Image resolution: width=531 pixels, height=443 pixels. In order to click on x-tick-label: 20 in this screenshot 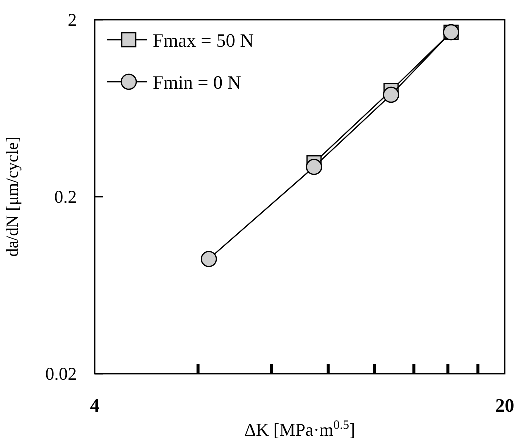, I will do `click(505, 406)`.